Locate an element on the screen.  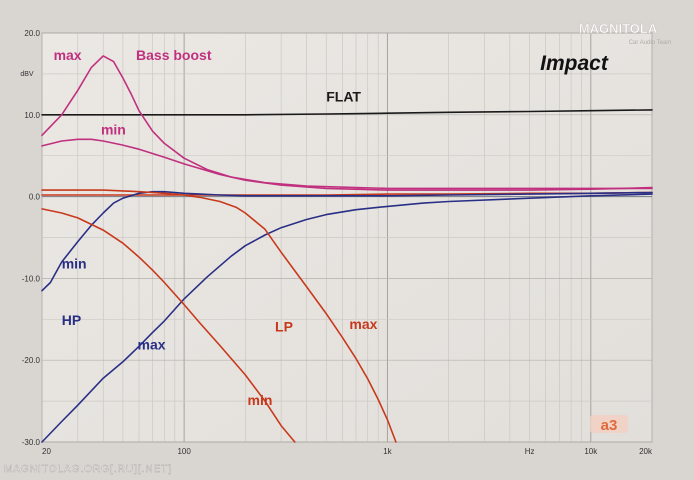
annotation-label-7: LP is located at coordinates (284, 327).